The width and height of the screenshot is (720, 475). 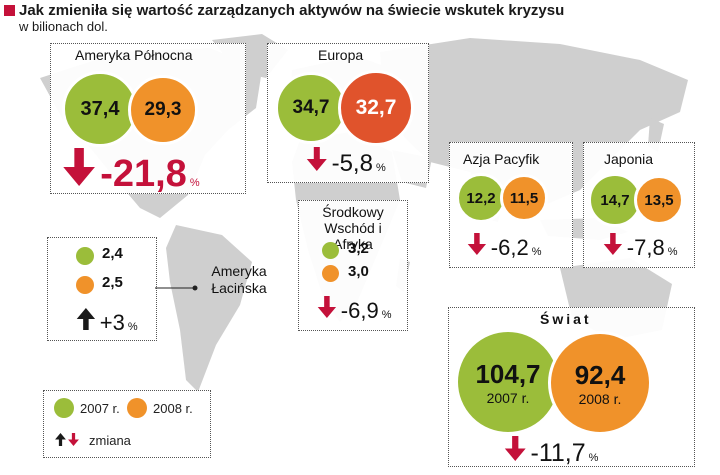 What do you see at coordinates (330, 273) in the screenshot?
I see `bubble-2008-middle-east-africa` at bounding box center [330, 273].